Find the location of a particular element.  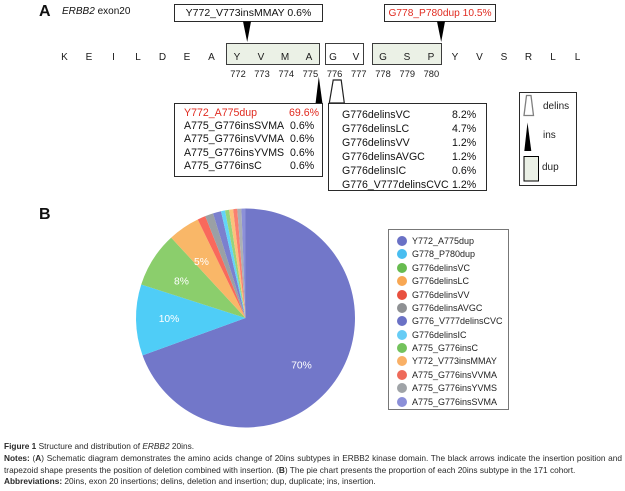

svg-text: 8% is located at coordinates (181, 281).